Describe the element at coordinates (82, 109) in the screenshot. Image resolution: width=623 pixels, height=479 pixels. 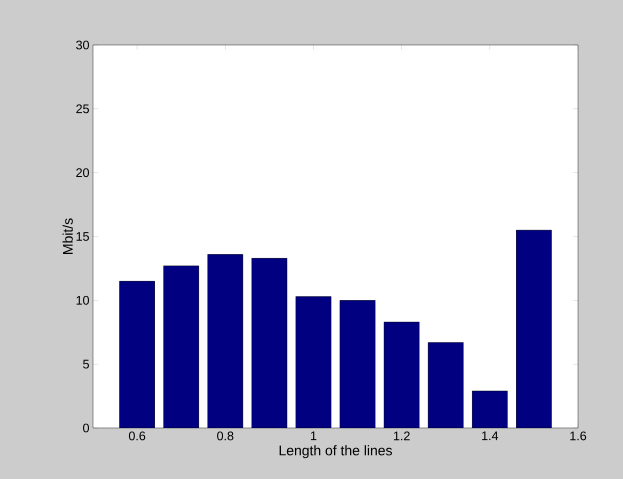
I see `y-tick-label: 25` at that location.